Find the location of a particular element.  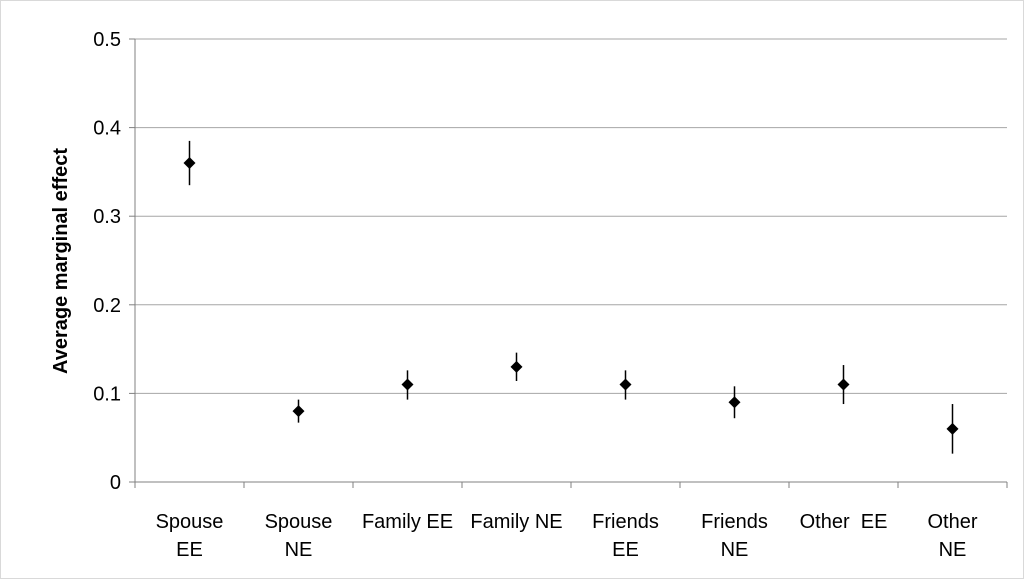

x-tick-label: Family NE is located at coordinates (516, 522).